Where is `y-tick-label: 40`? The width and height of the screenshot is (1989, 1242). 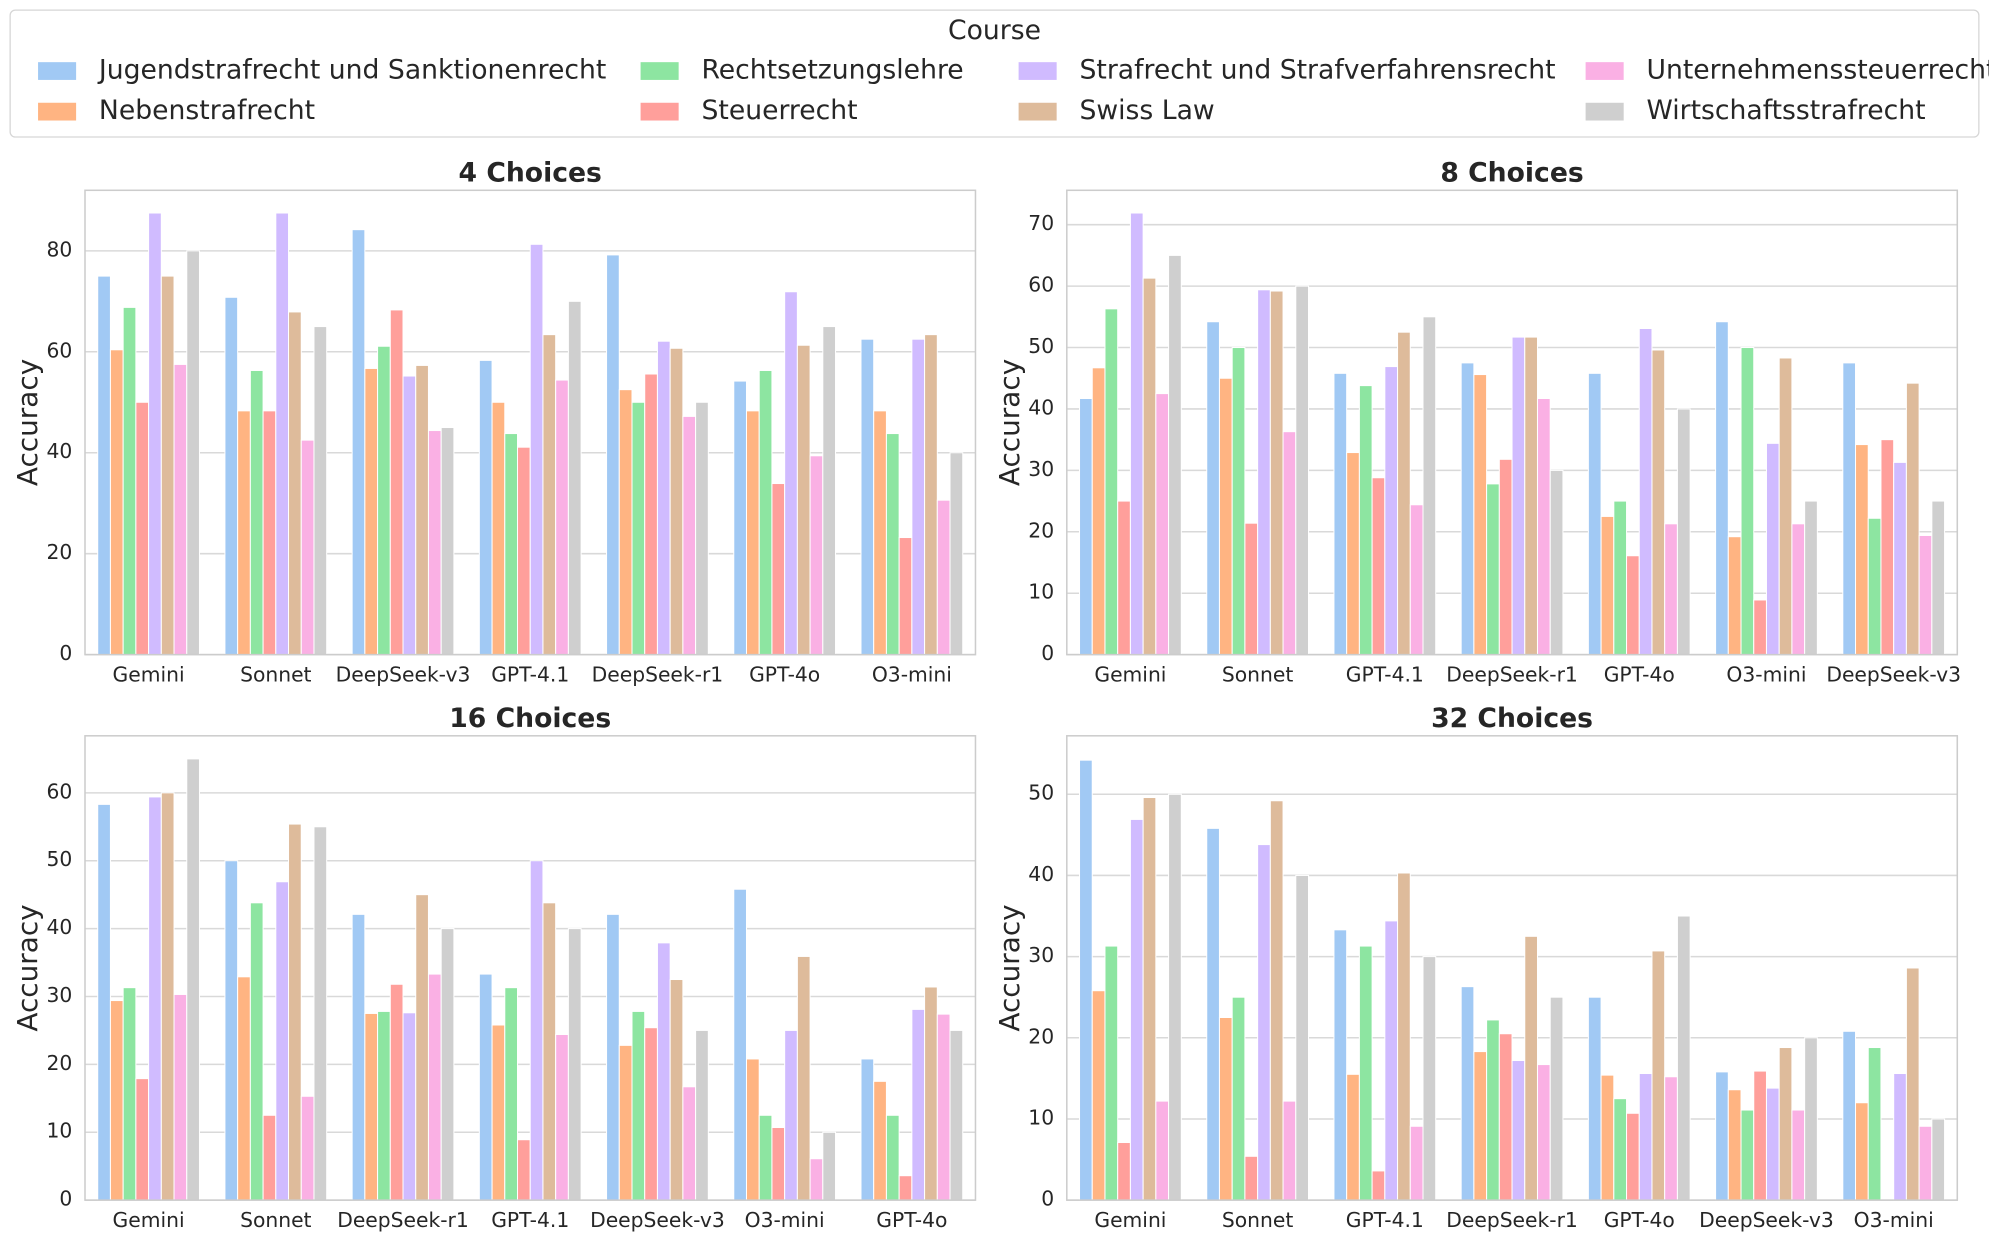
y-tick-label: 40 is located at coordinates (59, 451).